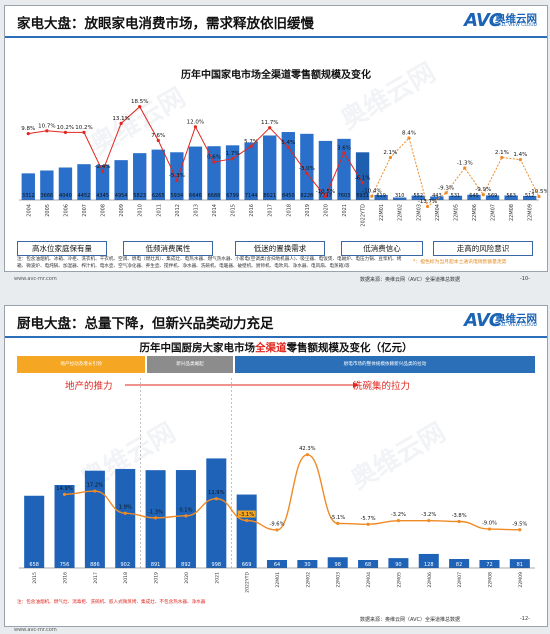 This screenshot has width=550, height=634. Describe the element at coordinates (102, 196) in the screenshot. I see `bar-value-label: 4345` at that location.